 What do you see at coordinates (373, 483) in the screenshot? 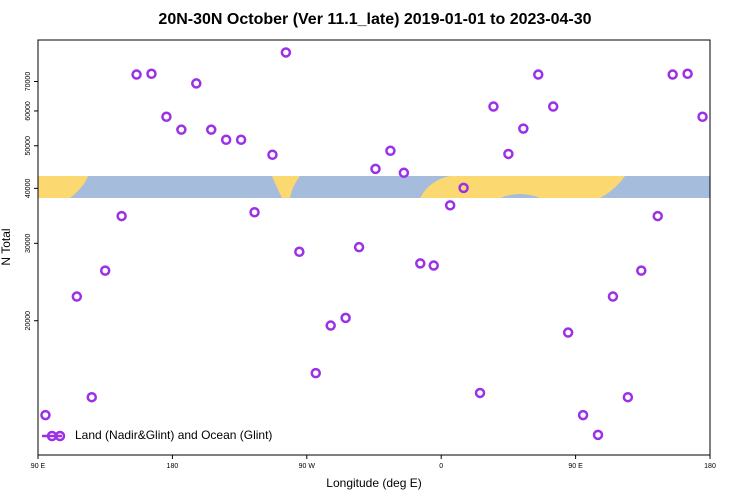
I see `x-axis-label: Longitude (deg E)` at bounding box center [373, 483].